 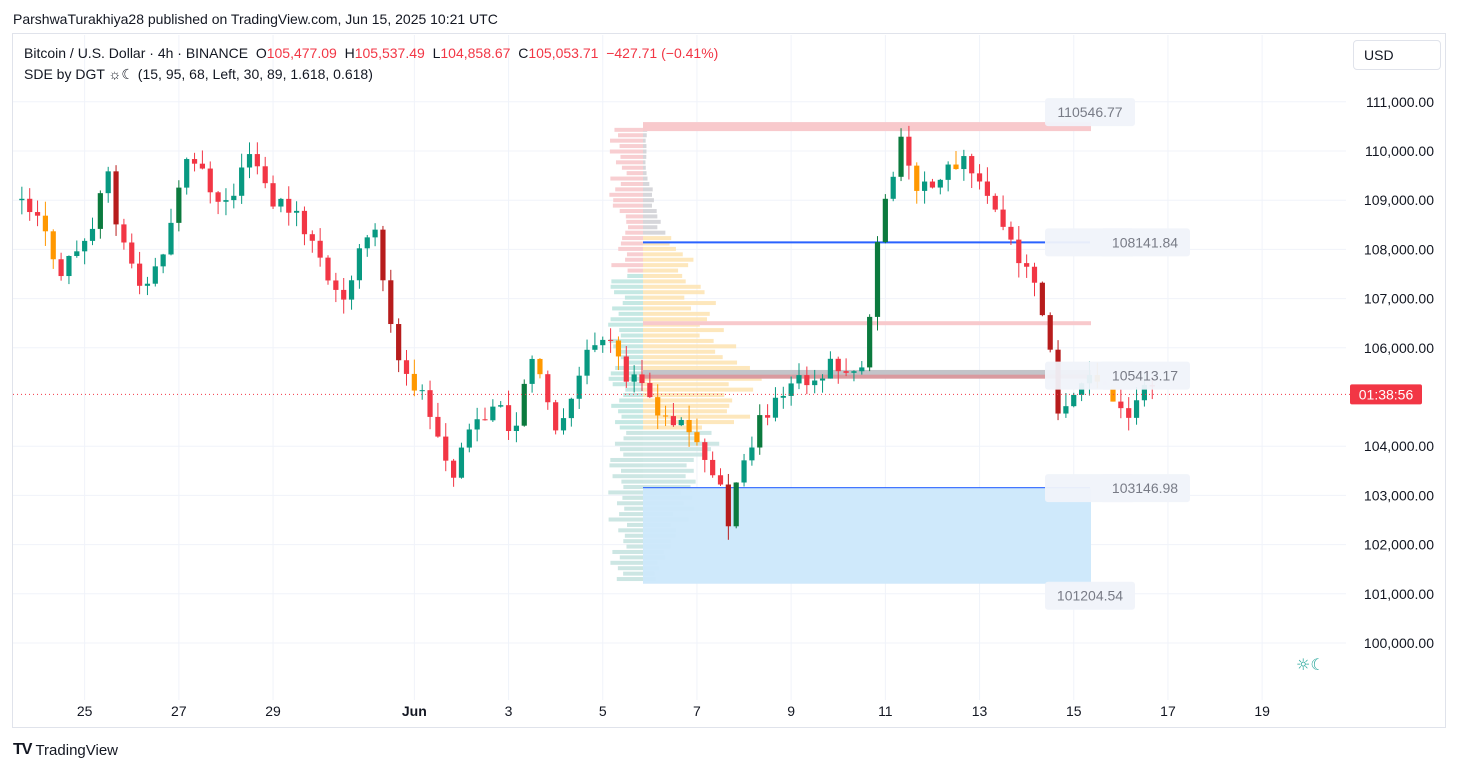 What do you see at coordinates (1400, 102) in the screenshot?
I see `y-tick-label: 111,000.00` at bounding box center [1400, 102].